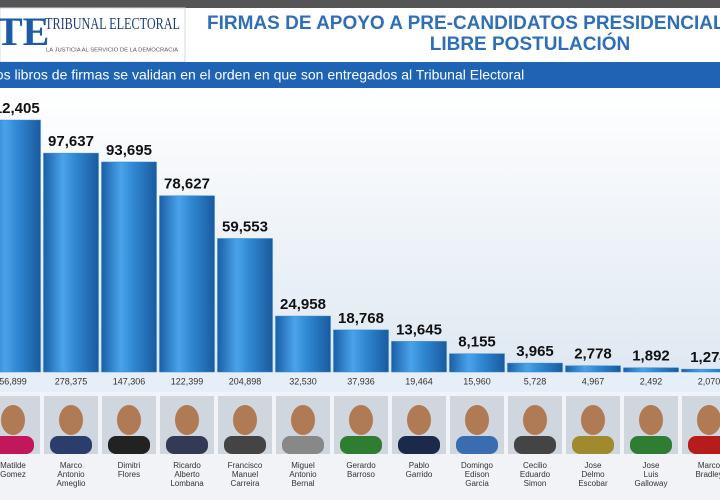  What do you see at coordinates (112, 50) in the screenshot?
I see `logo-motto: LA JUSTICIA AL SERVICIO DE LA DEMOCRACIA` at bounding box center [112, 50].